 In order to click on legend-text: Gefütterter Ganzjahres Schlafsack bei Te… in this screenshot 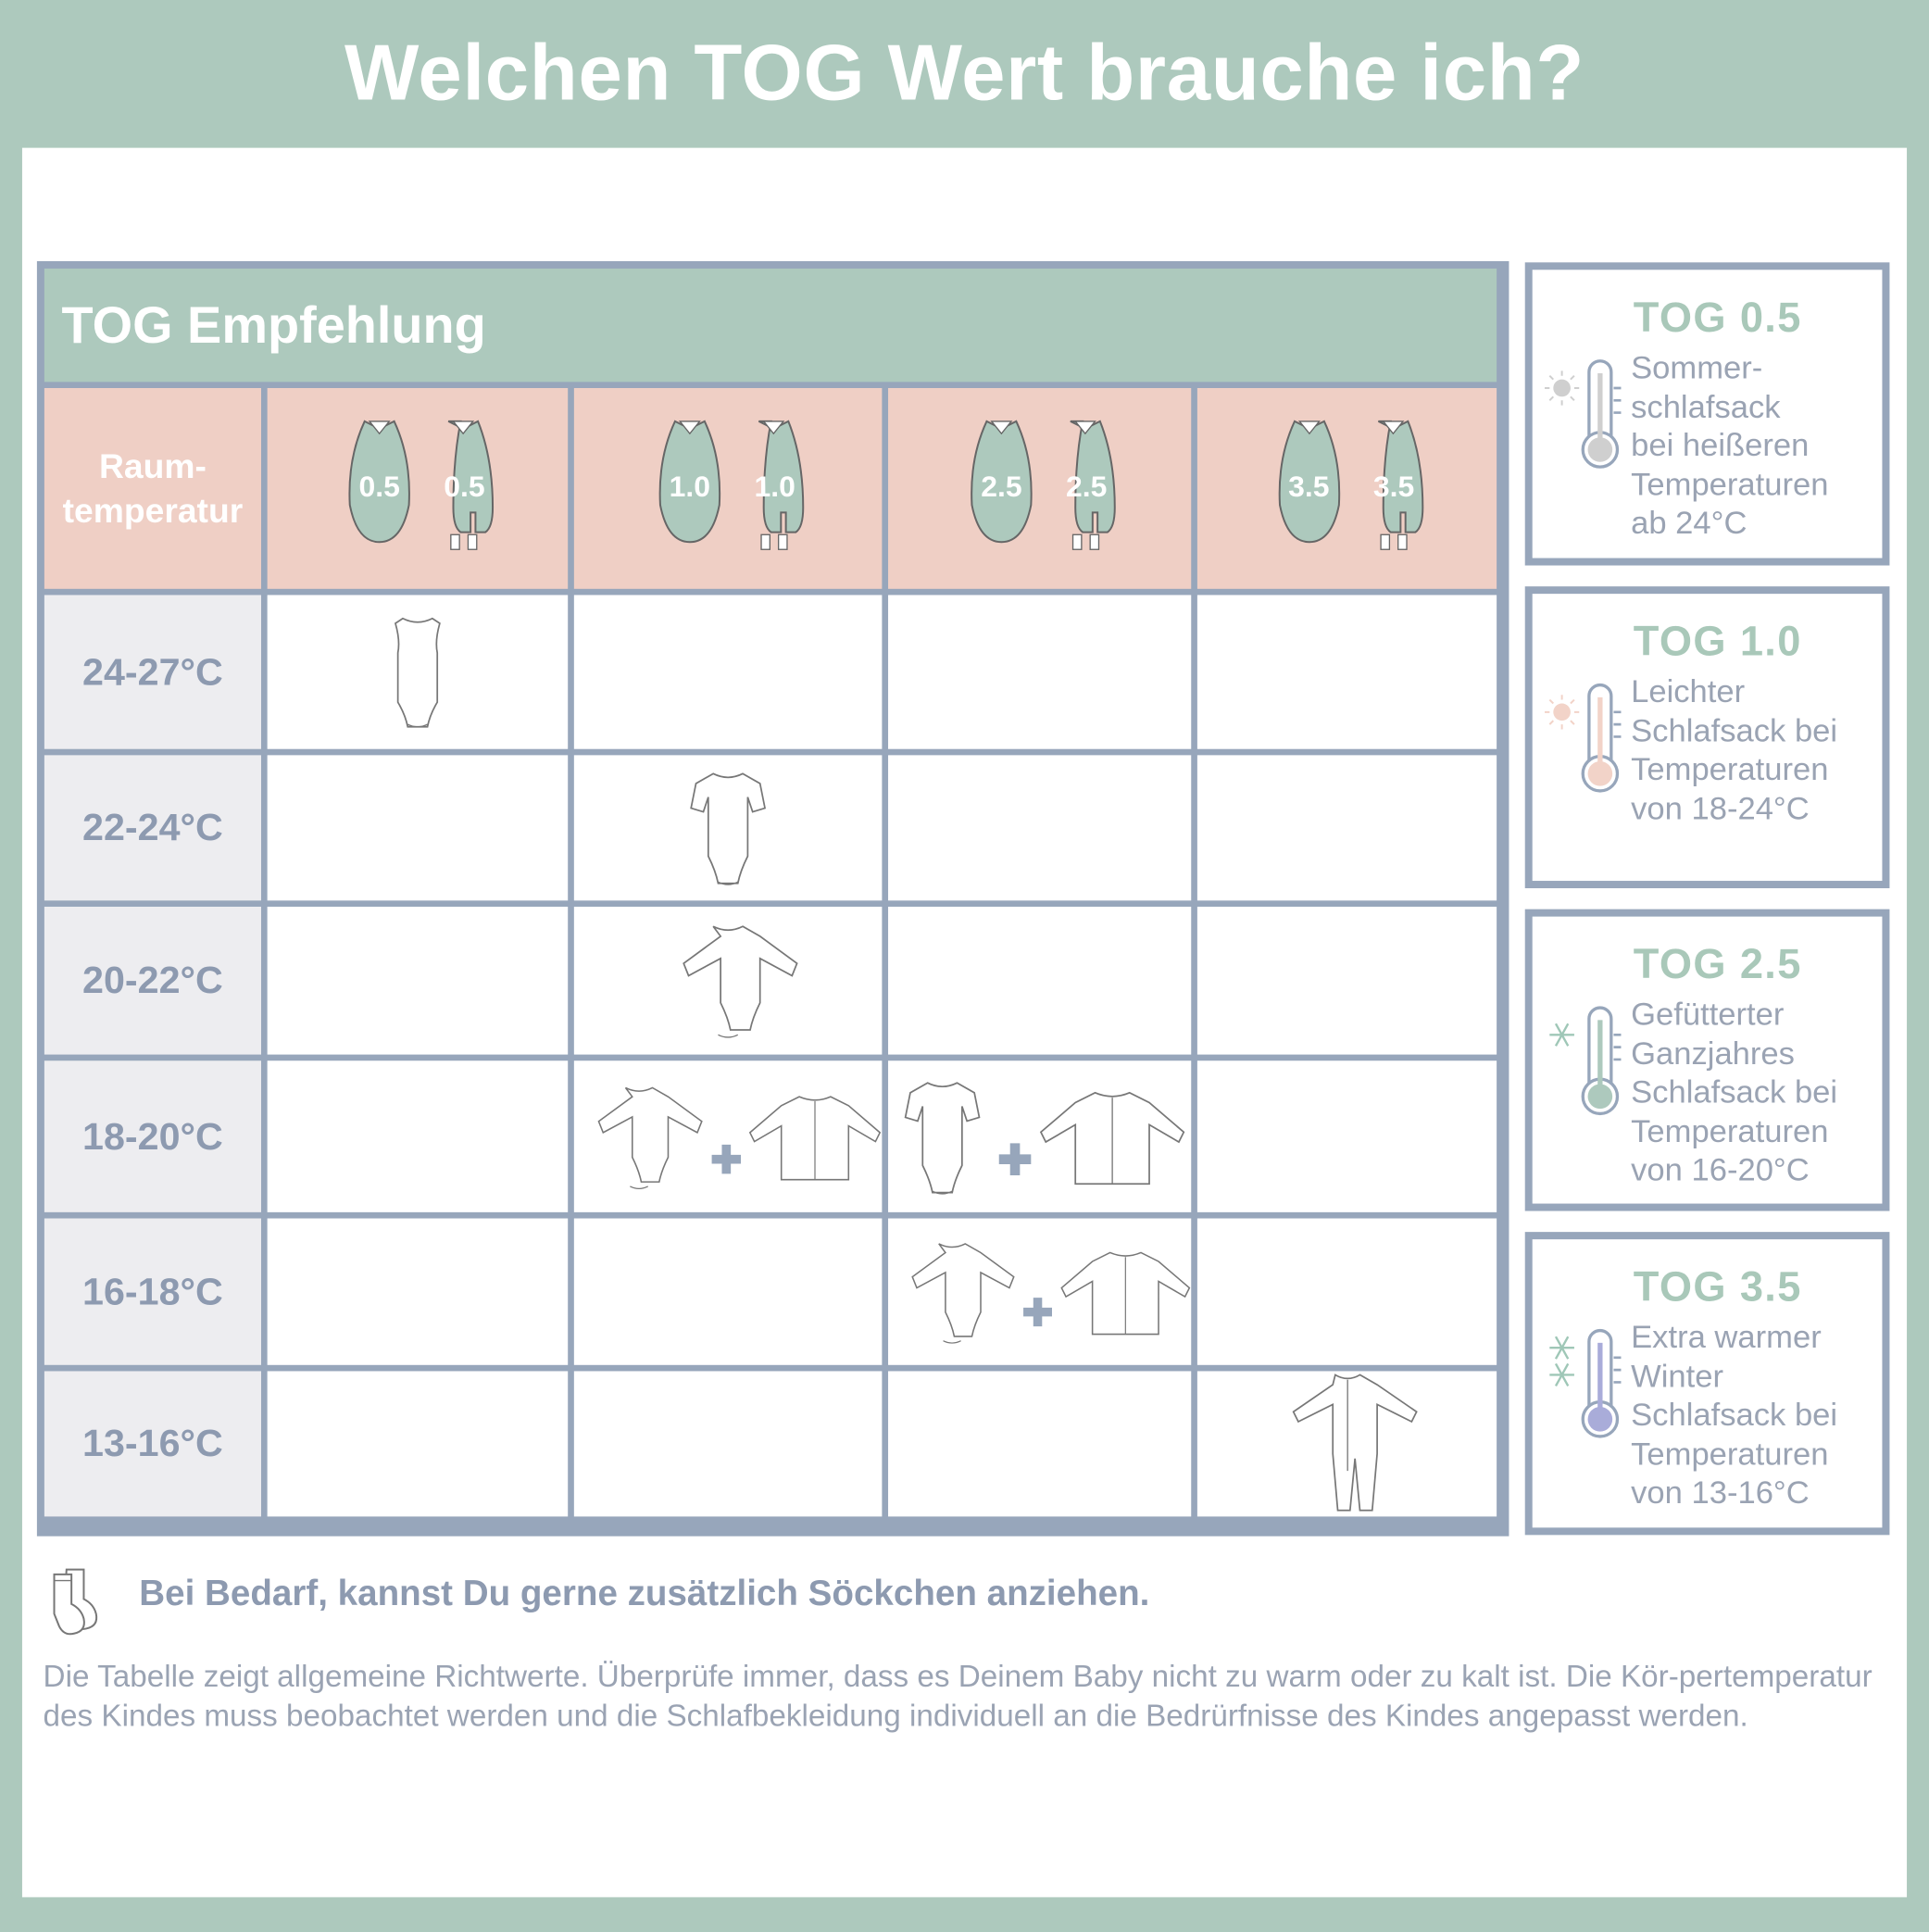, I will do `click(1734, 1091)`.